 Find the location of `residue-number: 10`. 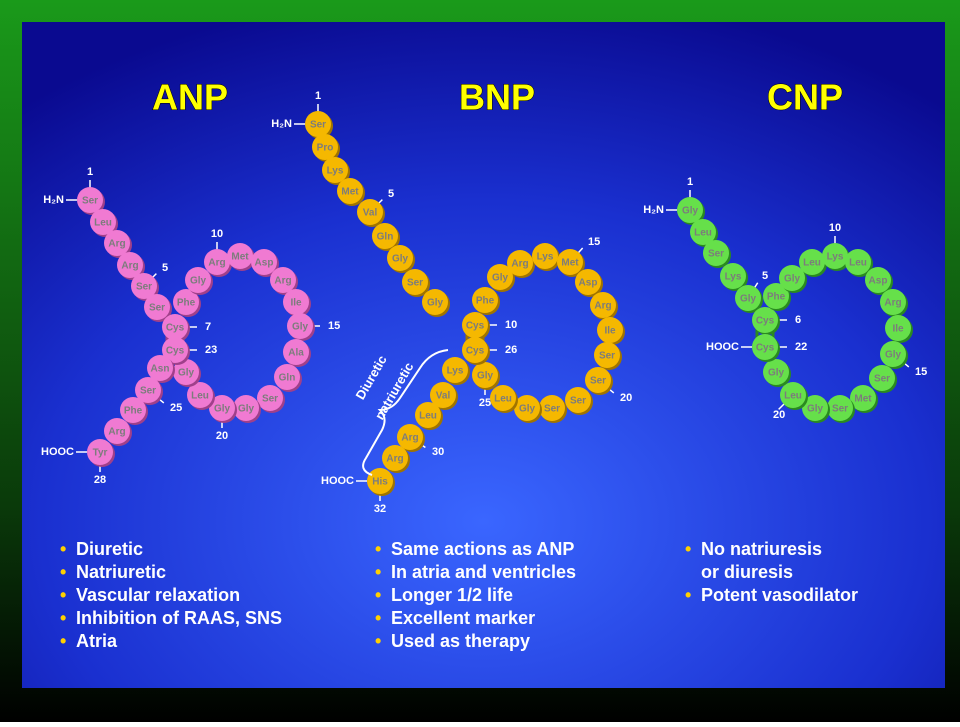

residue-number: 10 is located at coordinates (511, 325).